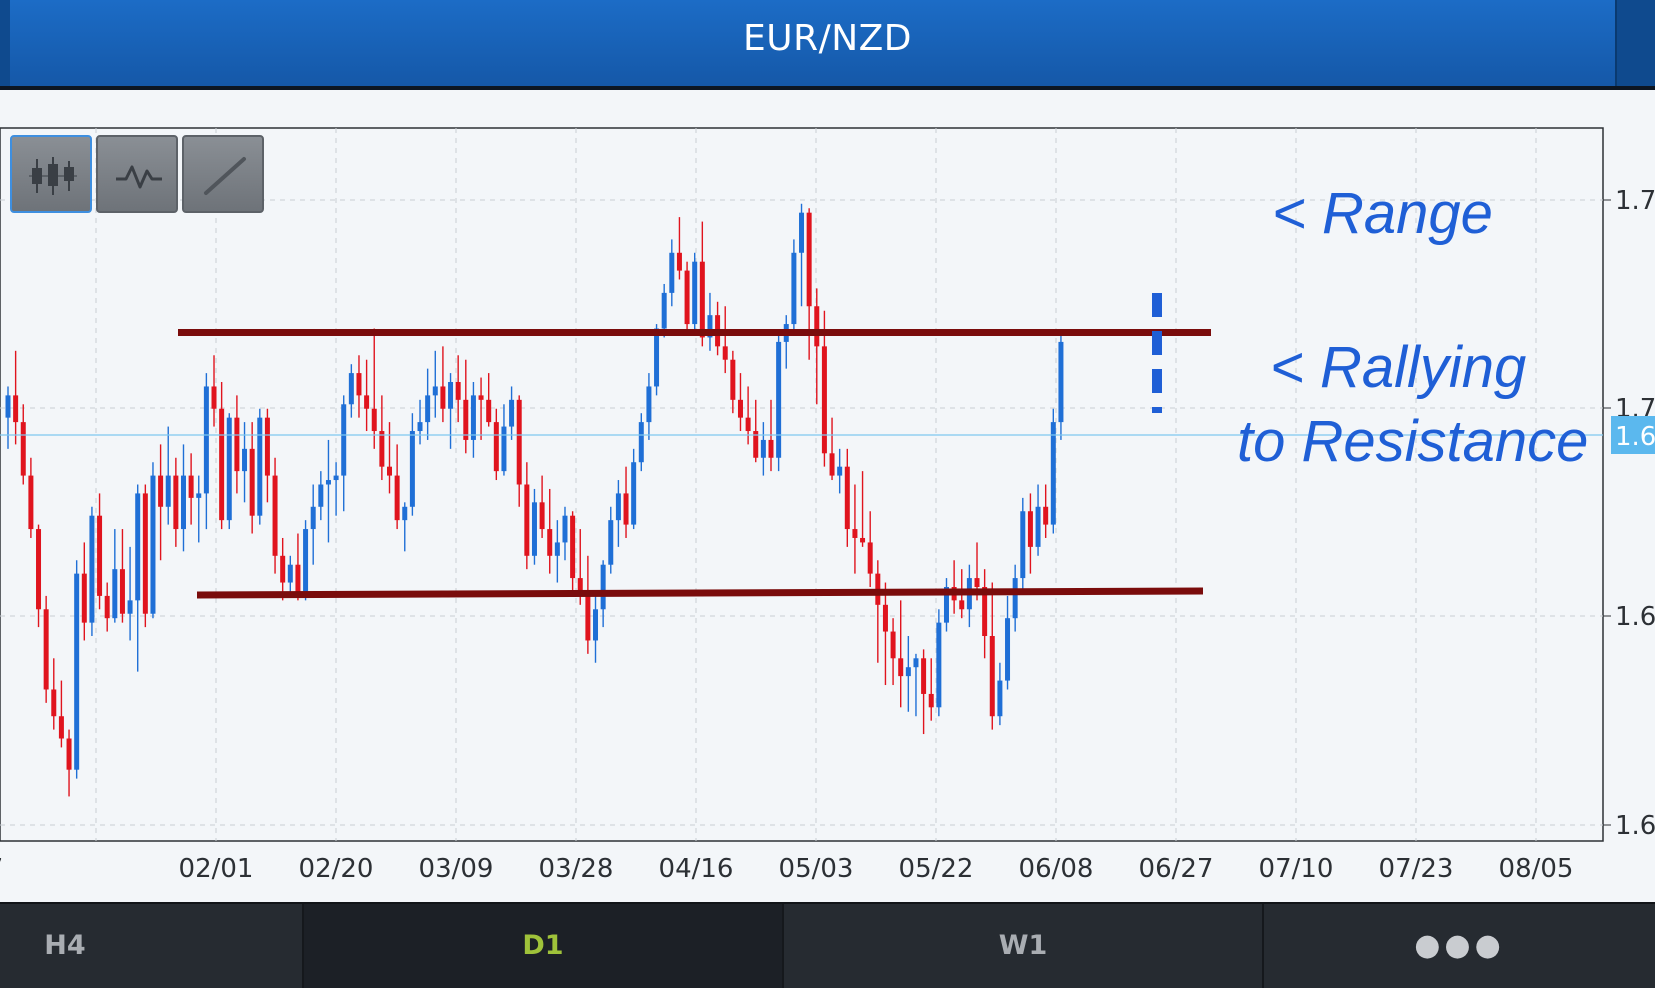  I want to click on candlestick-chart-button, so click(51, 174).